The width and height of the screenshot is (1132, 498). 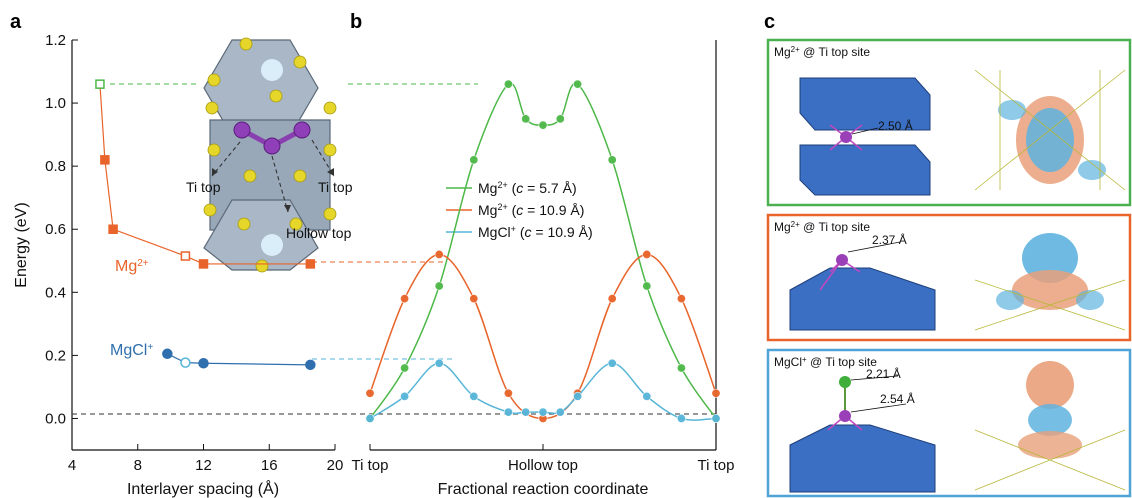 What do you see at coordinates (55, 355) in the screenshot?
I see `panel-a-ytick-label: 0.2` at bounding box center [55, 355].